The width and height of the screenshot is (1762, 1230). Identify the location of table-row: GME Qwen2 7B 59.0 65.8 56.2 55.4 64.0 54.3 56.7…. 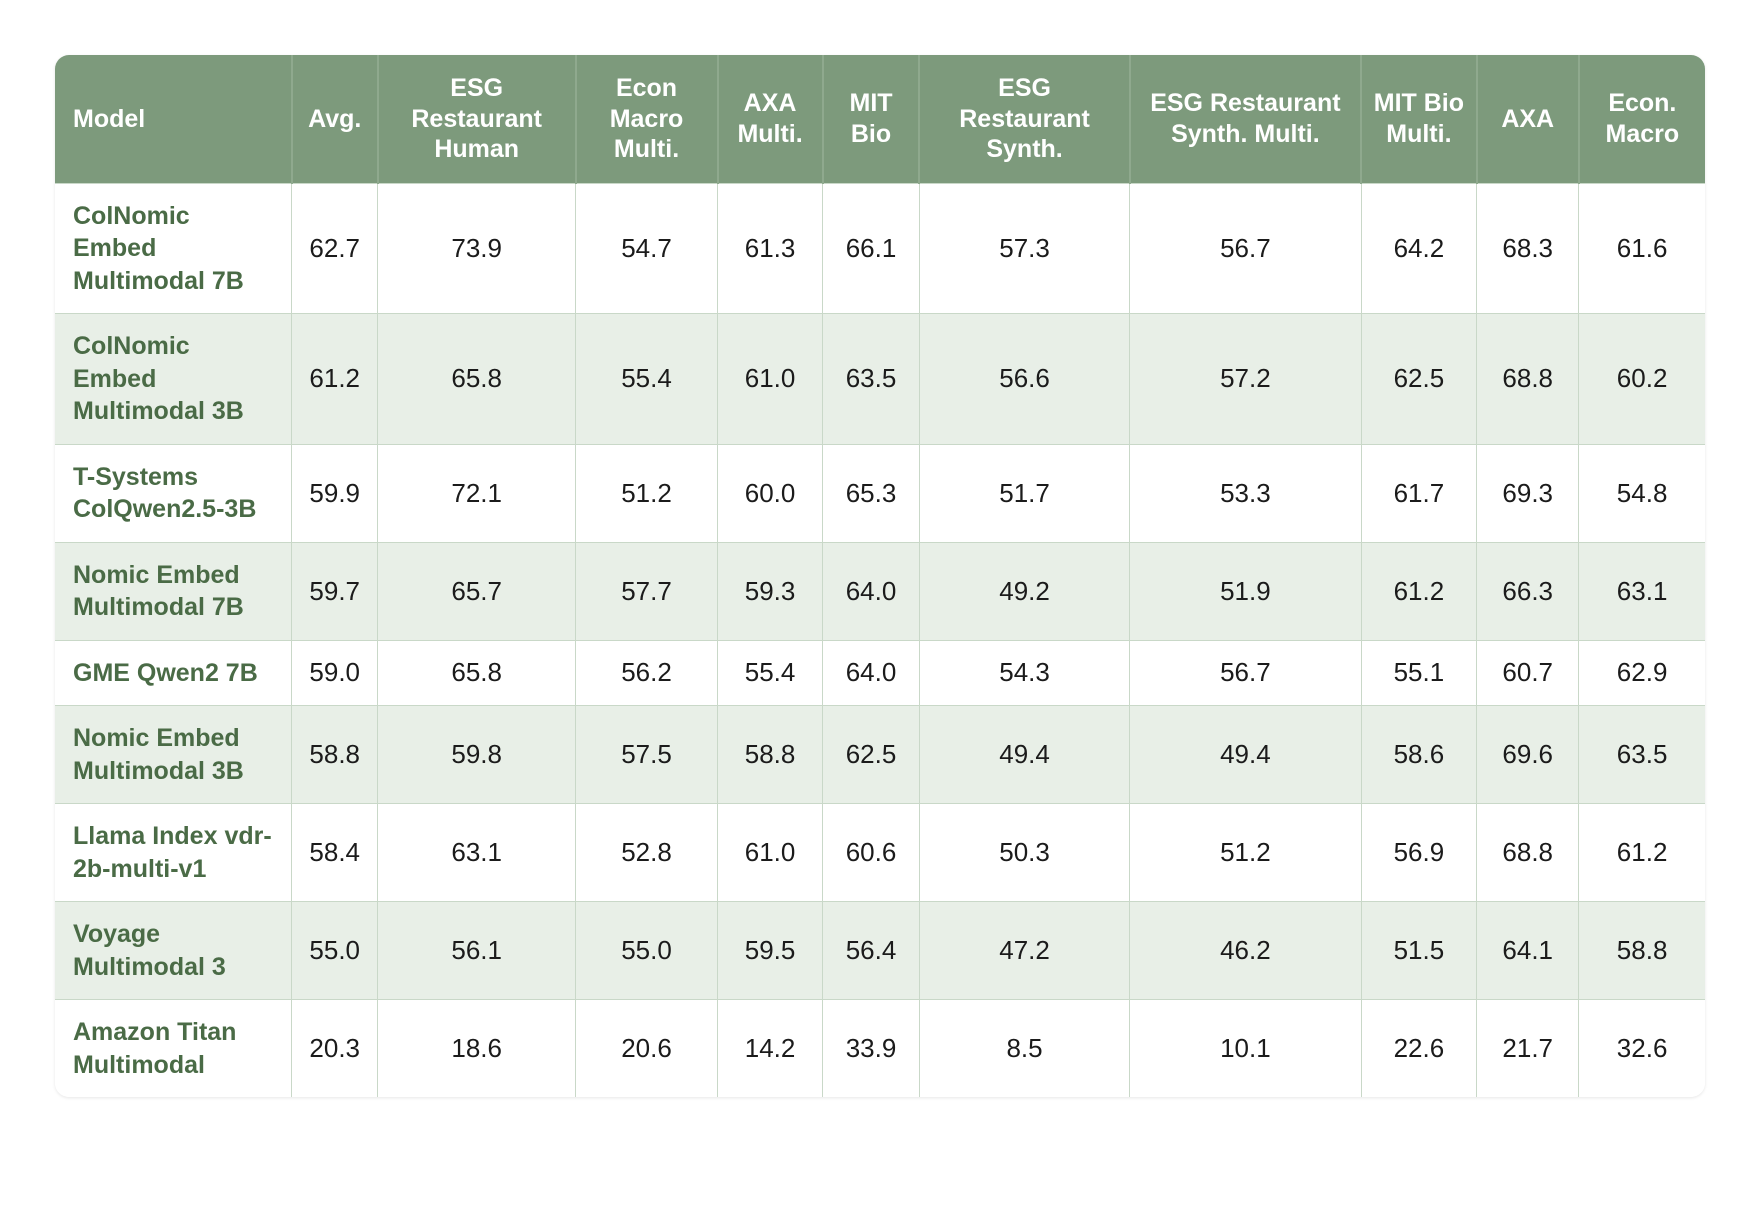
(880, 672).